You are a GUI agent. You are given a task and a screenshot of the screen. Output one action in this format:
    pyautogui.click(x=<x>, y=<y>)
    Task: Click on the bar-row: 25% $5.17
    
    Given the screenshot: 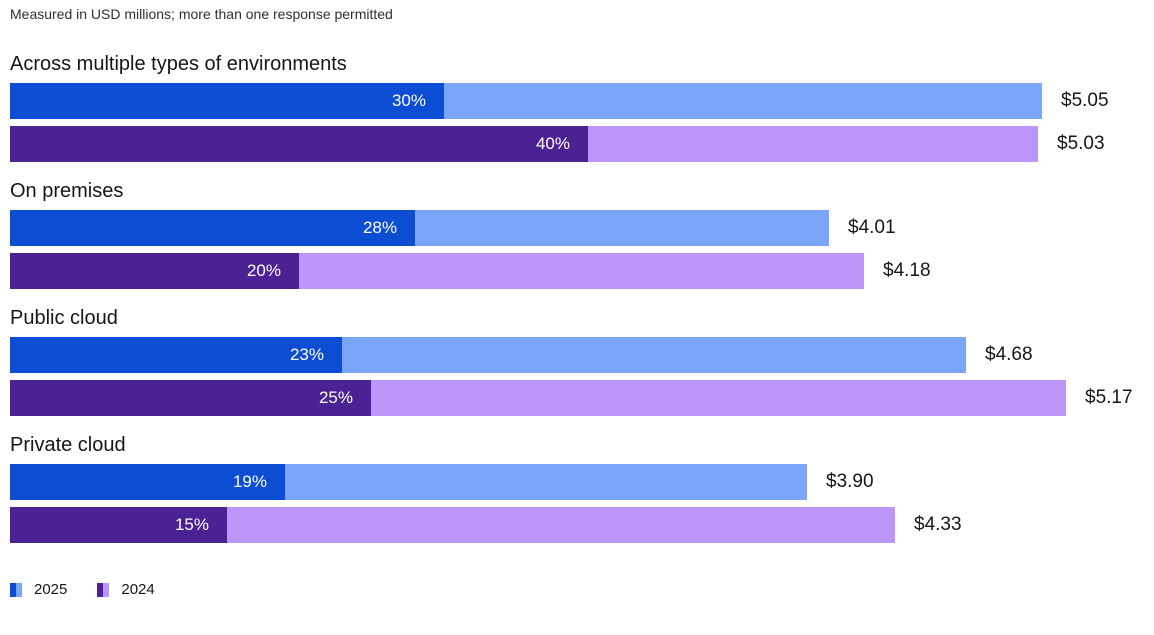 What is the action you would take?
    pyautogui.click(x=582, y=398)
    